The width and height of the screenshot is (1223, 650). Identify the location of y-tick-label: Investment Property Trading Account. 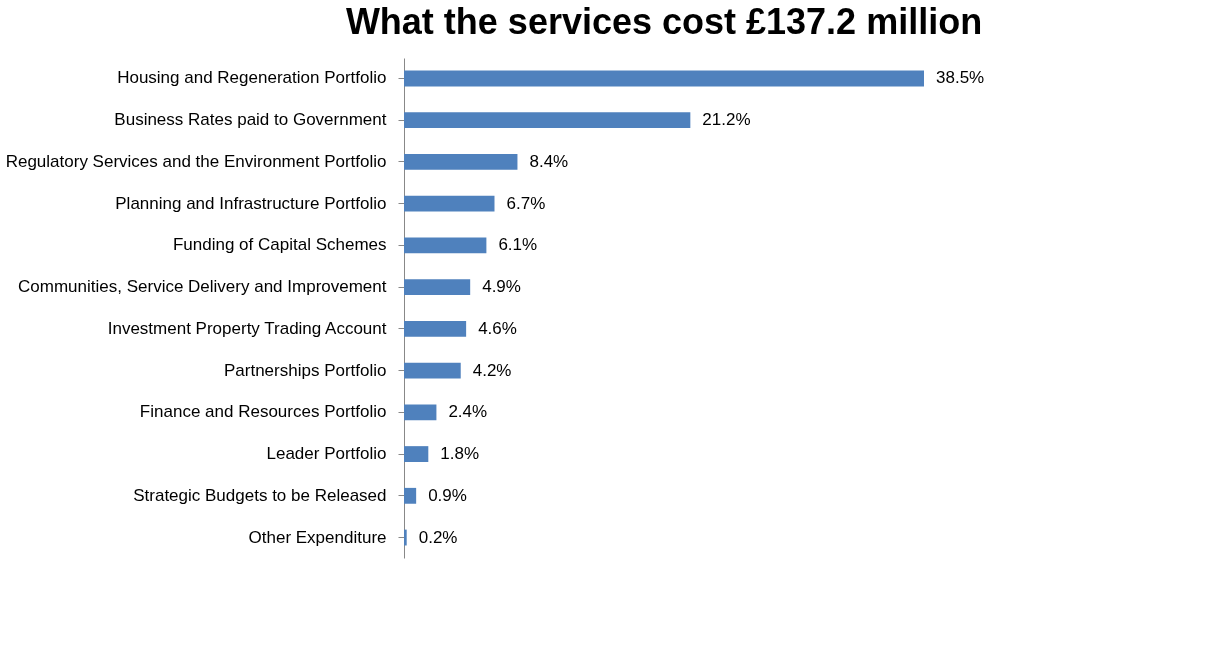
(247, 328).